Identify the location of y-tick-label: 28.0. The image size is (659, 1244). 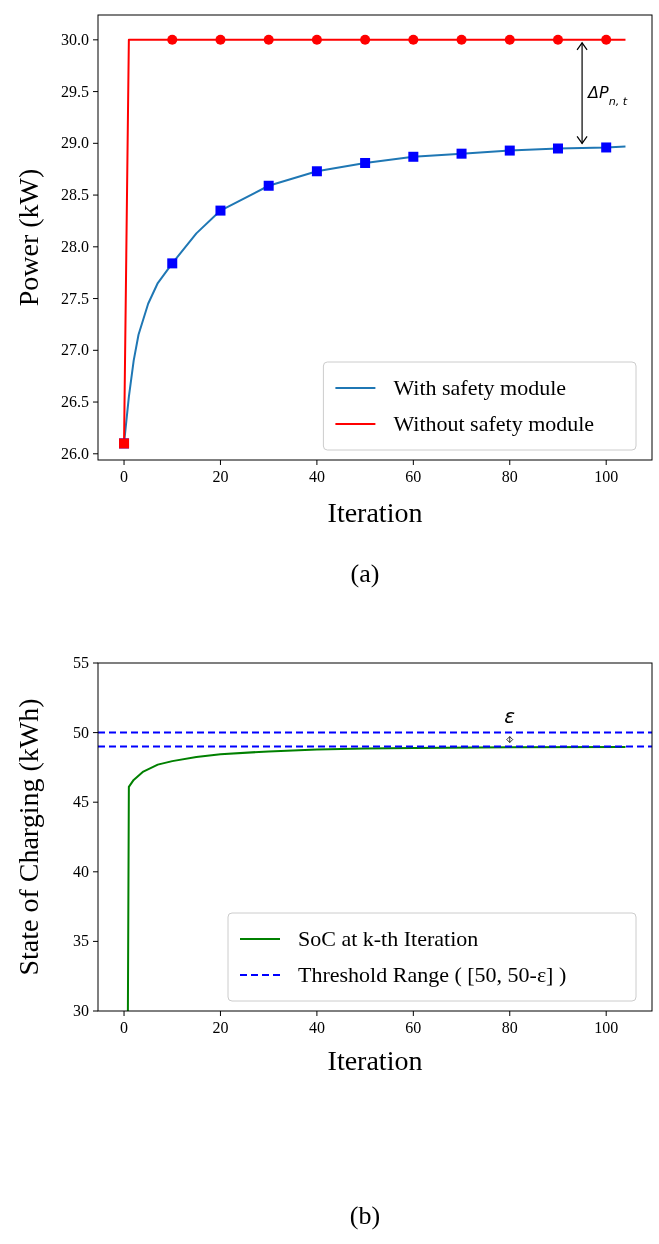
(75, 246).